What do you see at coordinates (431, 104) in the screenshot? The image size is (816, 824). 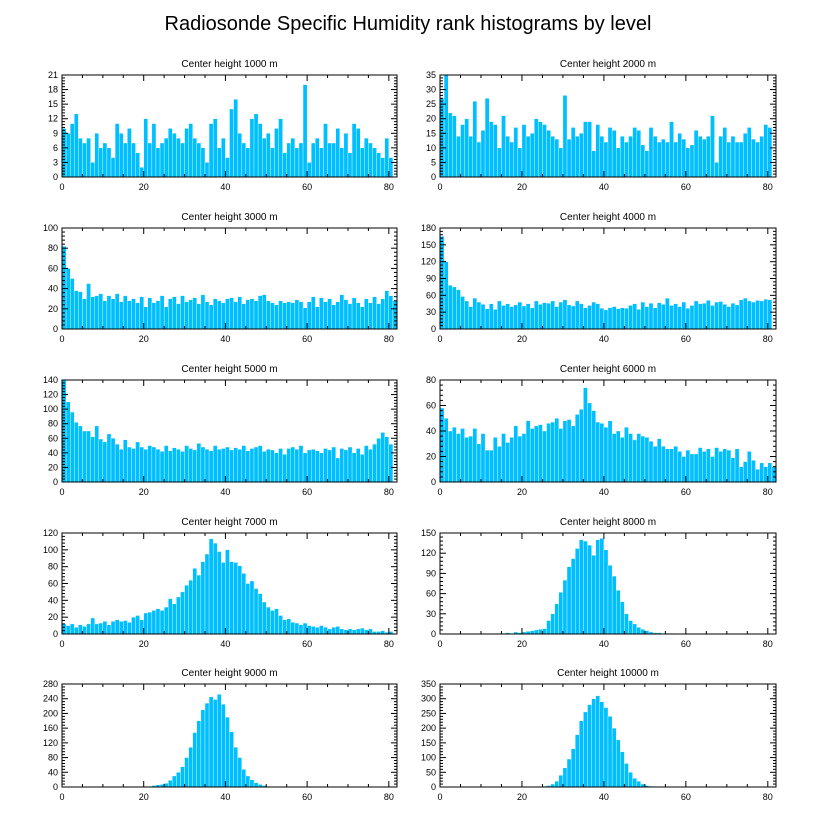 I see `panel-2-ytick-label: 25` at bounding box center [431, 104].